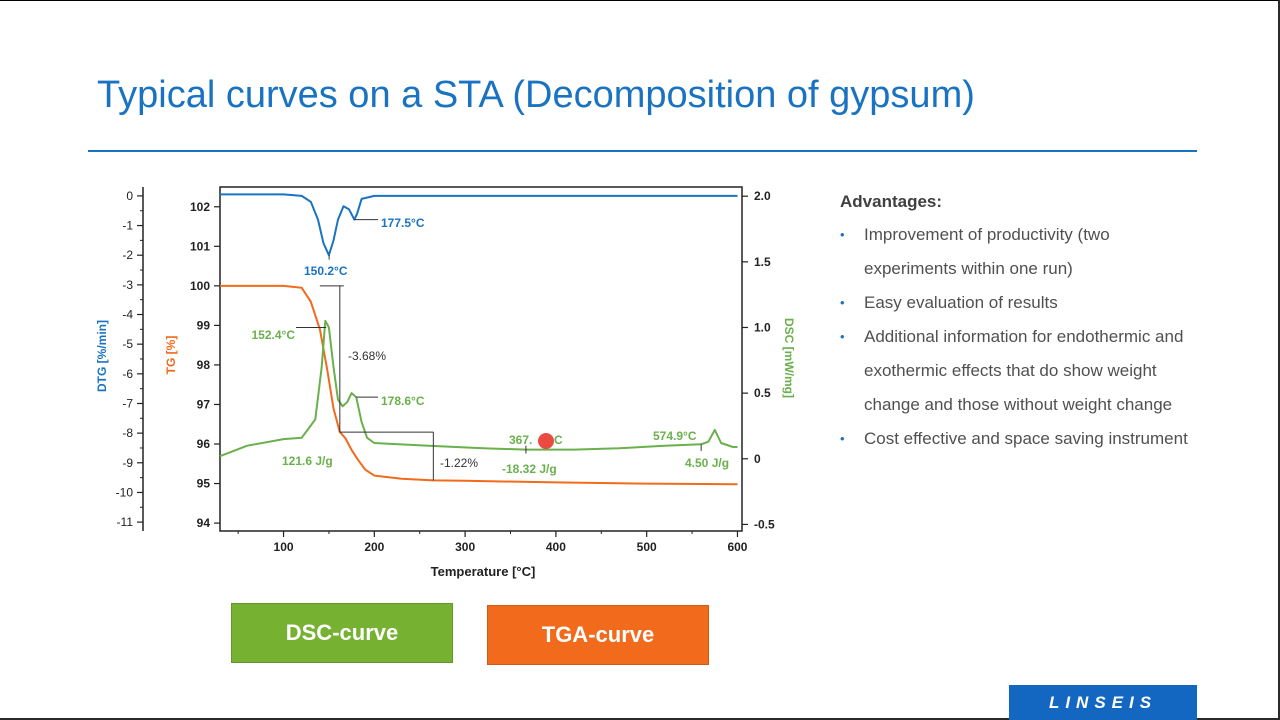 The width and height of the screenshot is (1280, 720). I want to click on dsc-peak3-label: 367., so click(520, 440).